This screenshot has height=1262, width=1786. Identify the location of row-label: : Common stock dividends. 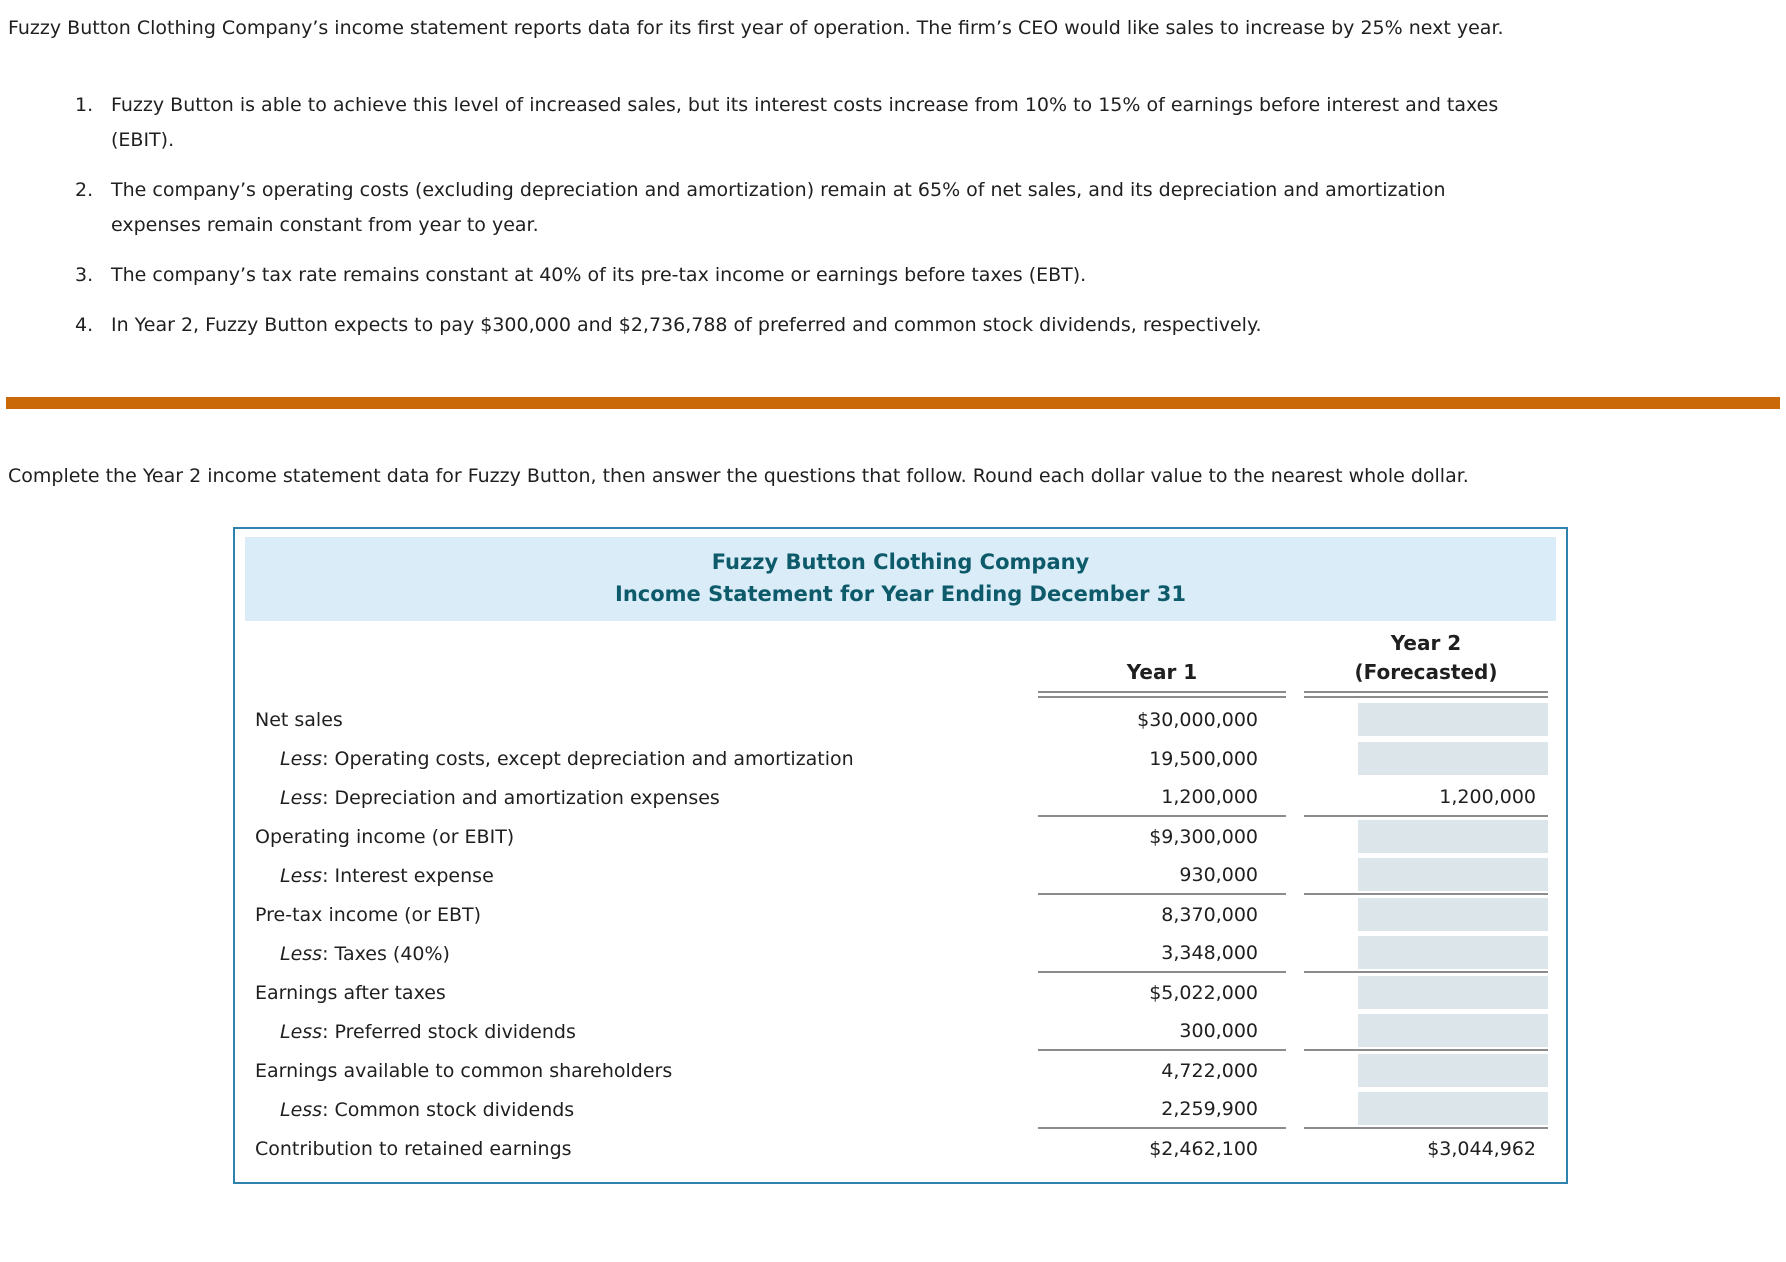
(448, 1109).